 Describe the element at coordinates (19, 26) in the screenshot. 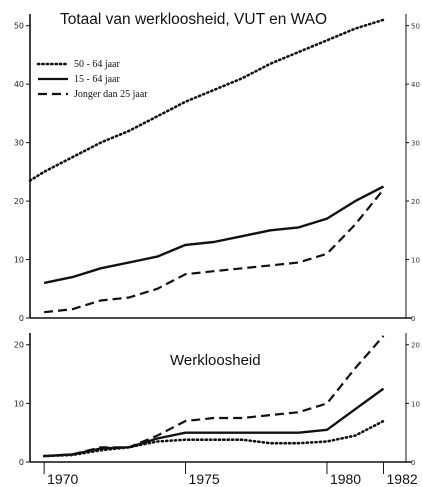

I see `y-tick-label: 50` at that location.